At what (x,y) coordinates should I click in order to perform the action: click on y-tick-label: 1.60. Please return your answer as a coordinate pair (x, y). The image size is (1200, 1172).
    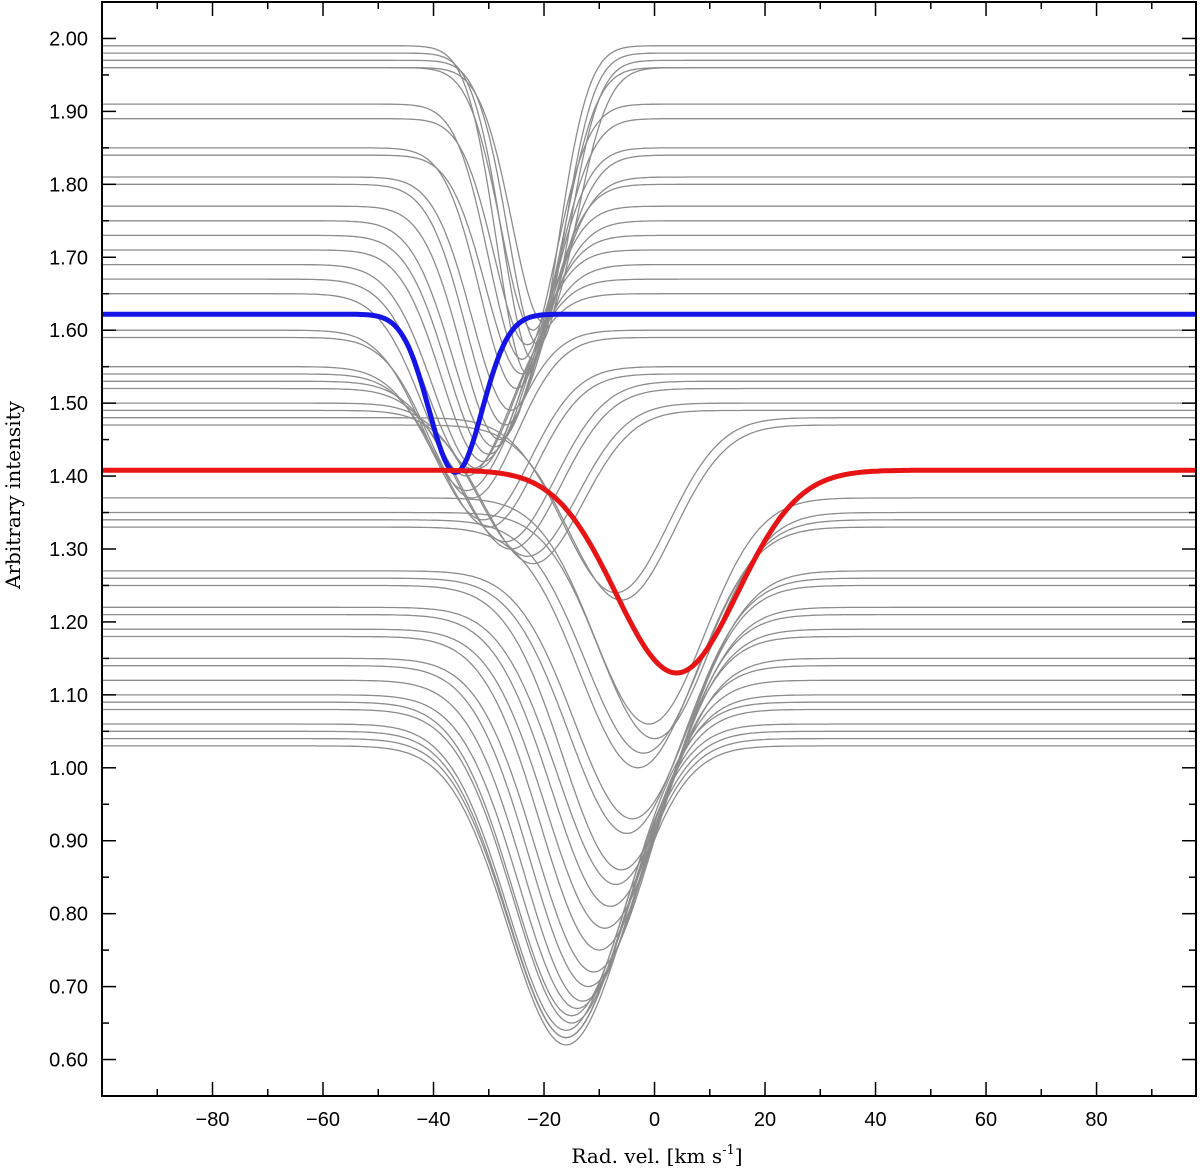
    Looking at the image, I should click on (68, 331).